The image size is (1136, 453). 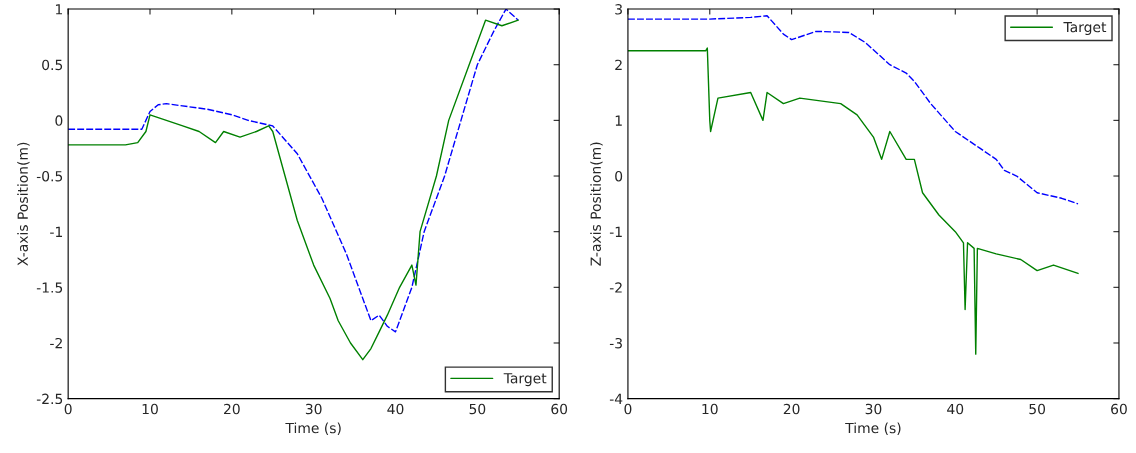 What do you see at coordinates (23, 204) in the screenshot?
I see `y-axis-title: X-axis Position(m)` at bounding box center [23, 204].